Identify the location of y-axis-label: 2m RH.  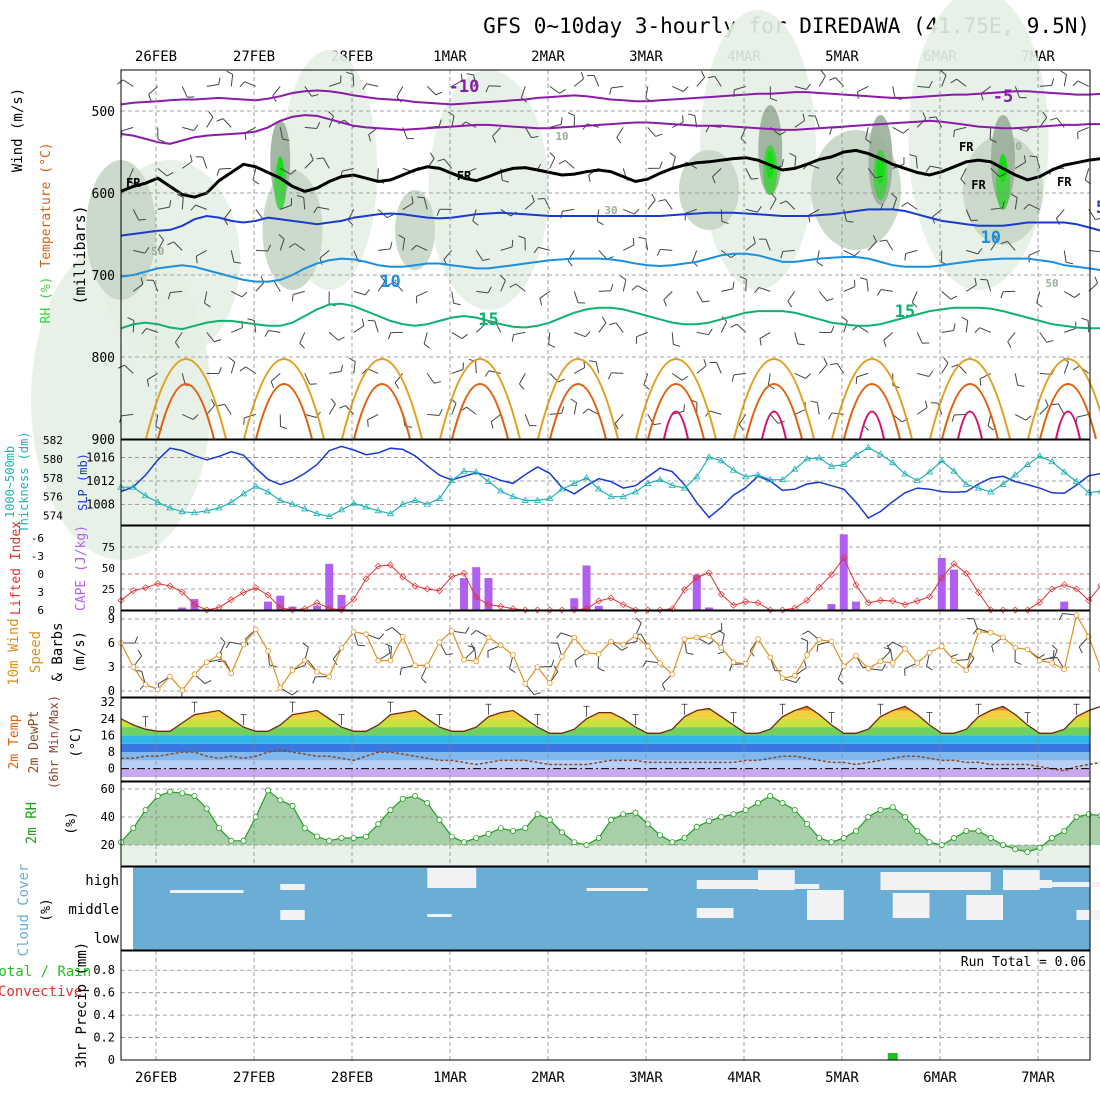
(32, 823).